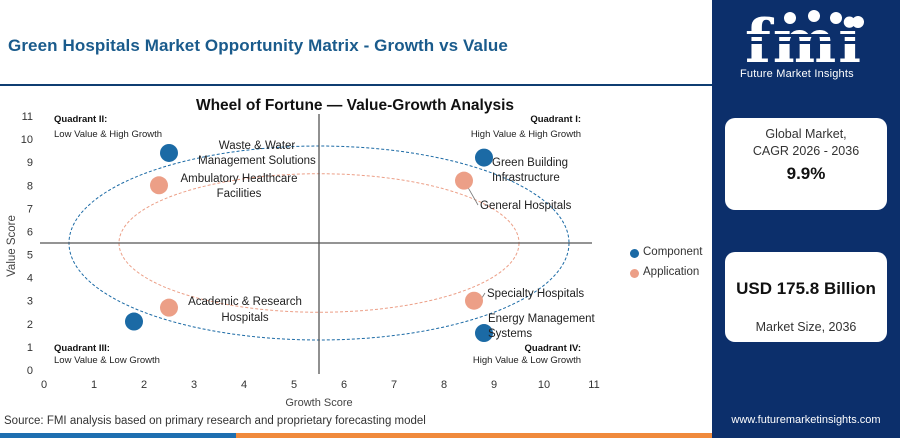 The height and width of the screenshot is (438, 900). What do you see at coordinates (30, 232) in the screenshot?
I see `y-tick-label: 6` at bounding box center [30, 232].